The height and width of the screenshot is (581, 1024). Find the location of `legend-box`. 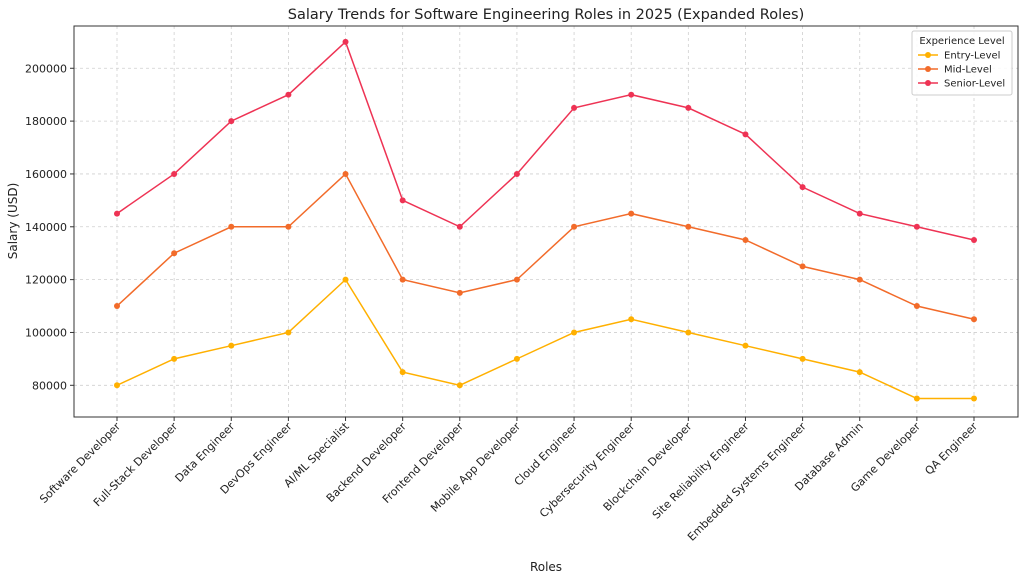

legend-box is located at coordinates (962, 63).